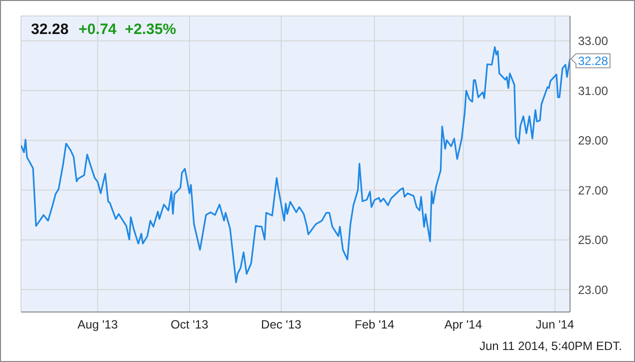 This screenshot has width=635, height=362. What do you see at coordinates (593, 141) in the screenshot?
I see `y-tick-label: 29.00` at bounding box center [593, 141].